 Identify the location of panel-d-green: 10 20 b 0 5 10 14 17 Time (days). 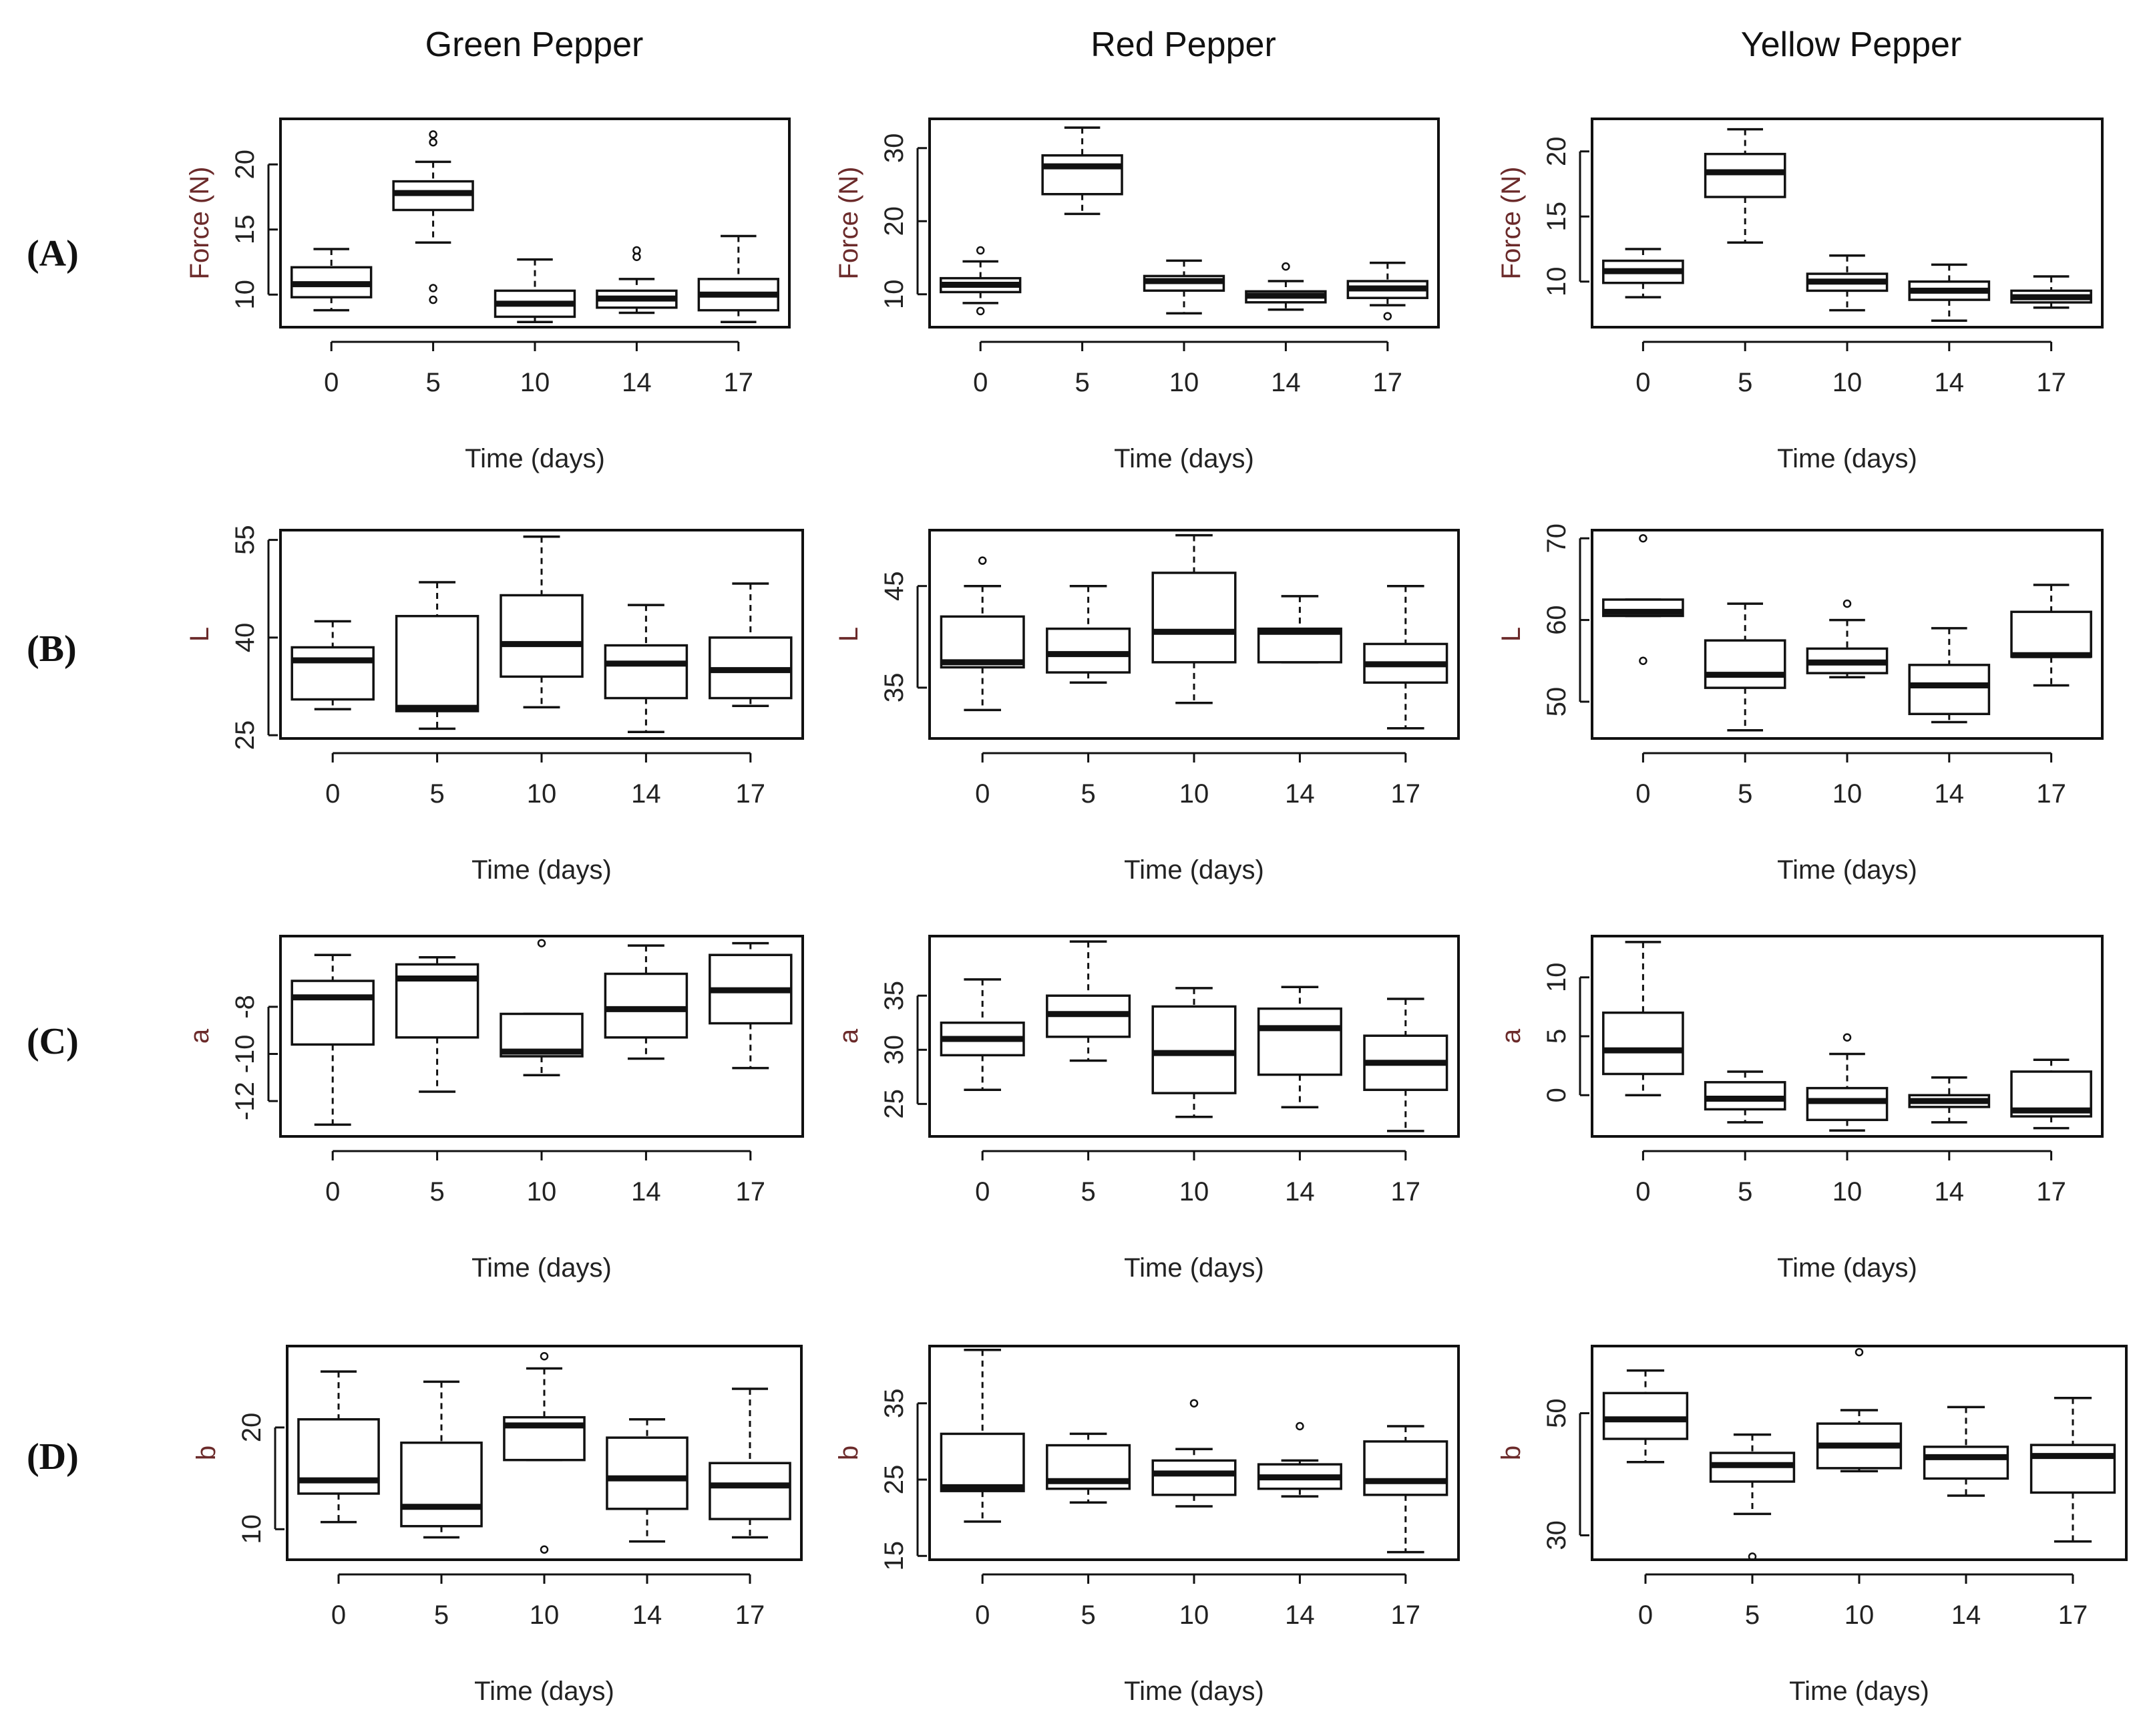
(498, 1526).